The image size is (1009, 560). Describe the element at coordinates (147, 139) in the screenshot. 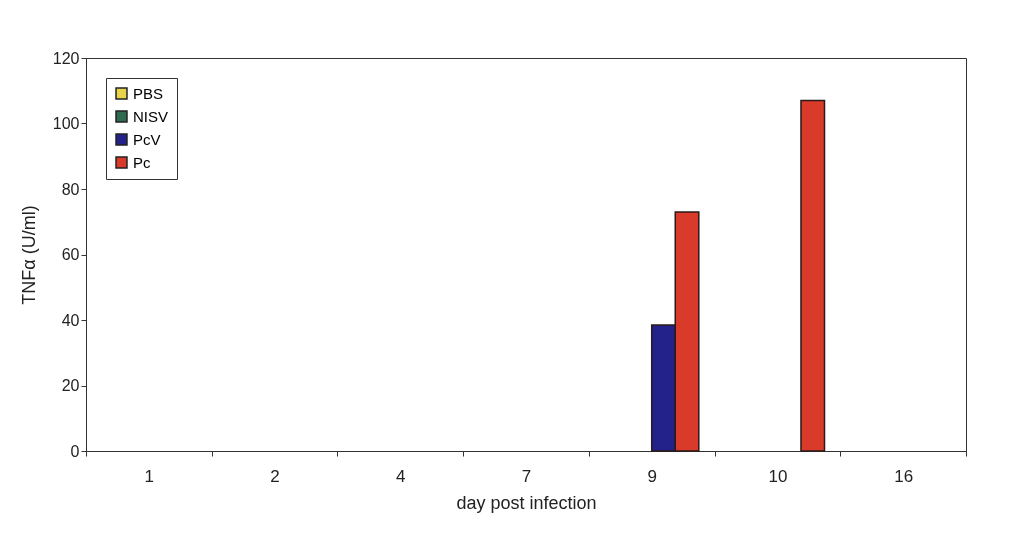

I see `legend-label: PcV` at that location.